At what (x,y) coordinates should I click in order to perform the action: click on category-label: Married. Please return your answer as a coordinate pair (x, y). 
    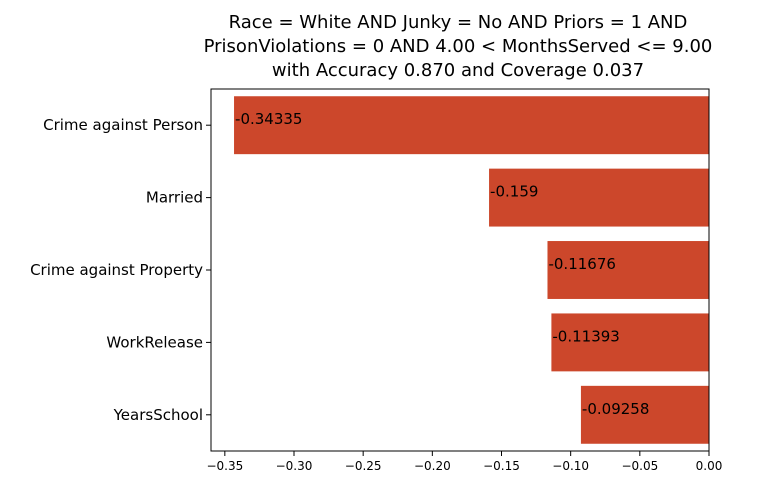
    Looking at the image, I should click on (174, 198).